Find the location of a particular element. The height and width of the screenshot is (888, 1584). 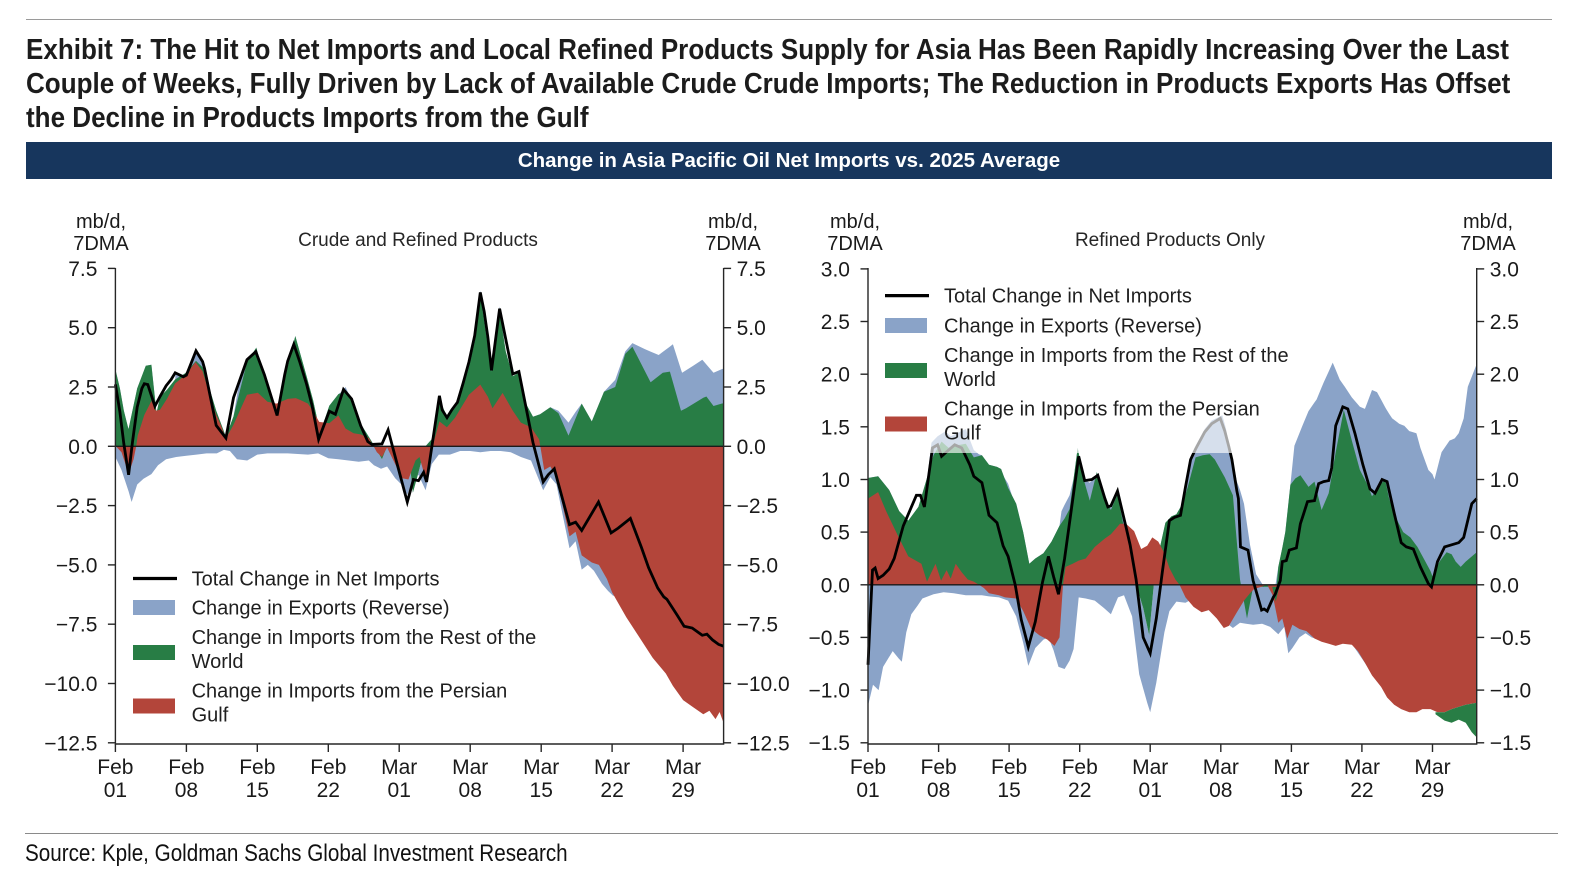

svg-text: Crude and Refined Products is located at coordinates (418, 240).